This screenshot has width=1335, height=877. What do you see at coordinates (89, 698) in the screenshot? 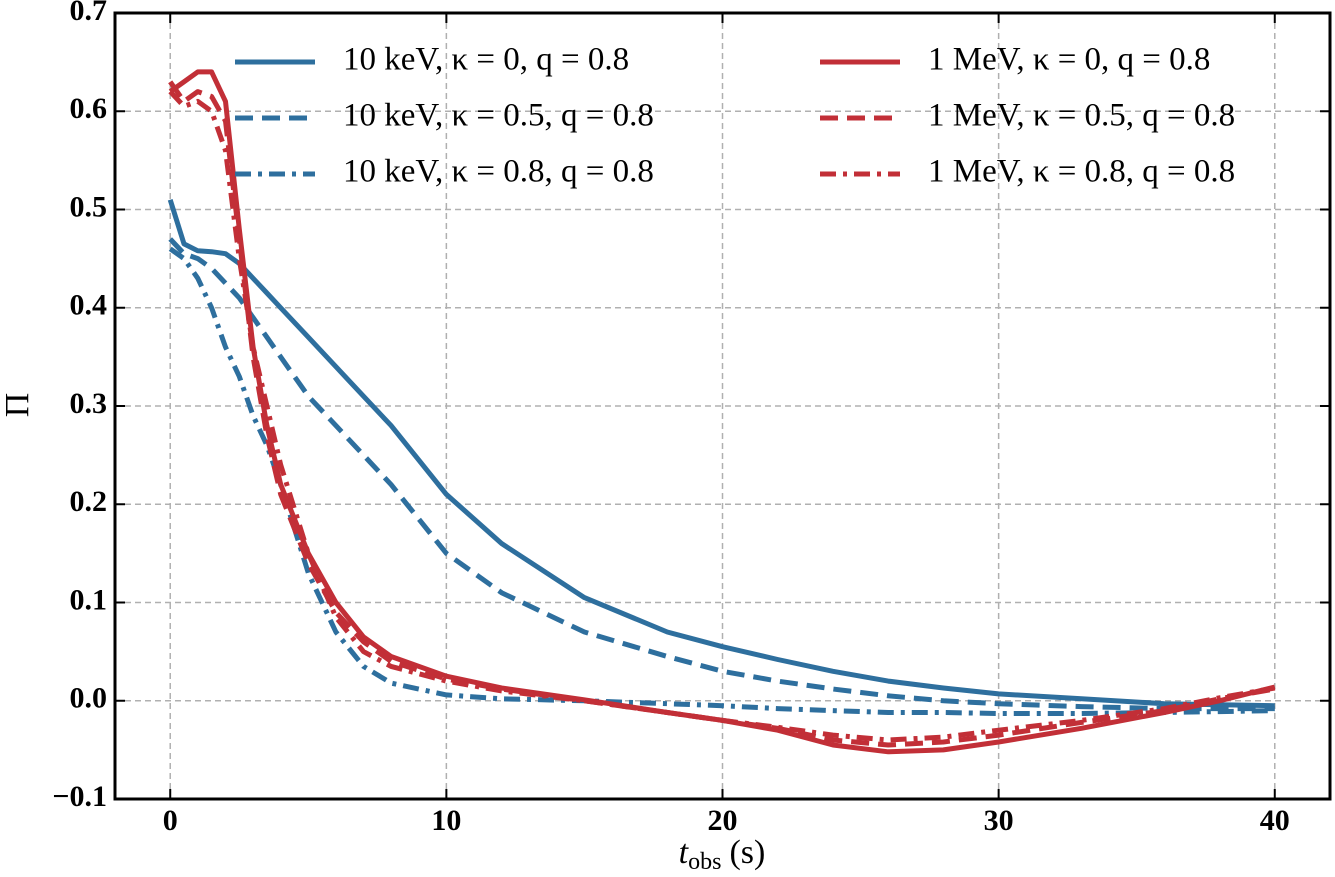
I see `y-tick-label: 0.0` at bounding box center [89, 698].